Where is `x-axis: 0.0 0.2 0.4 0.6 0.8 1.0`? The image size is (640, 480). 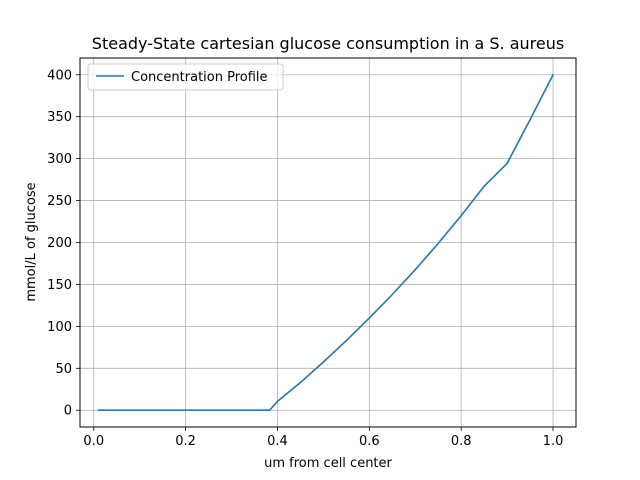 x-axis: 0.0 0.2 0.4 0.6 0.8 1.0 is located at coordinates (323, 438).